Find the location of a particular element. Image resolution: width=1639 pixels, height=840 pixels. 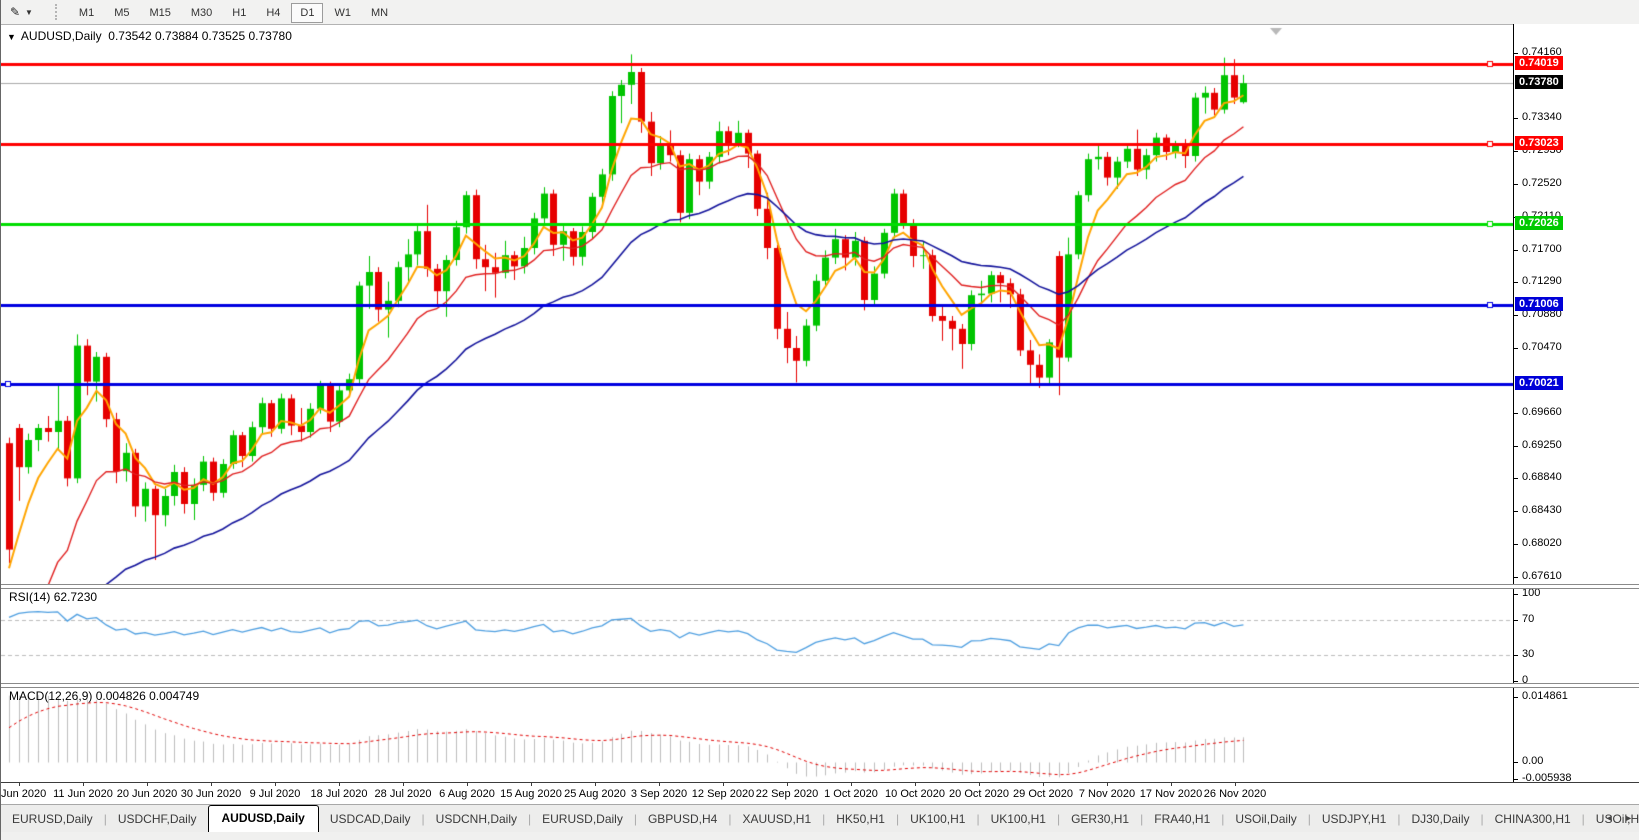

price-tick: 0.70470 is located at coordinates (1542, 347).